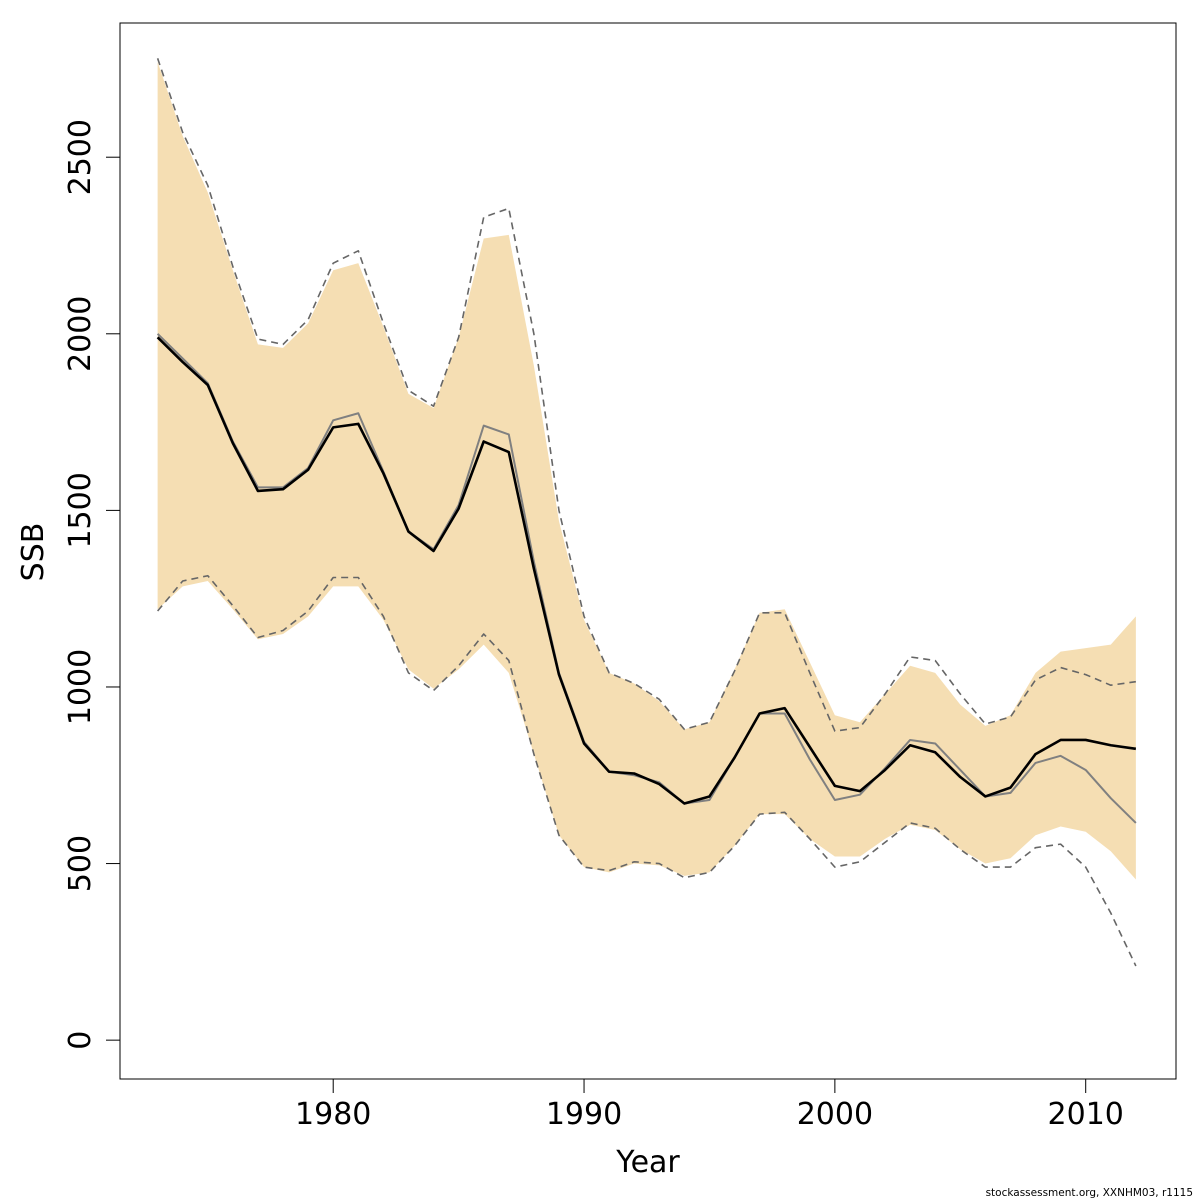 The image size is (1200, 1200). I want to click on x-tick-label: 2010, so click(1086, 1114).